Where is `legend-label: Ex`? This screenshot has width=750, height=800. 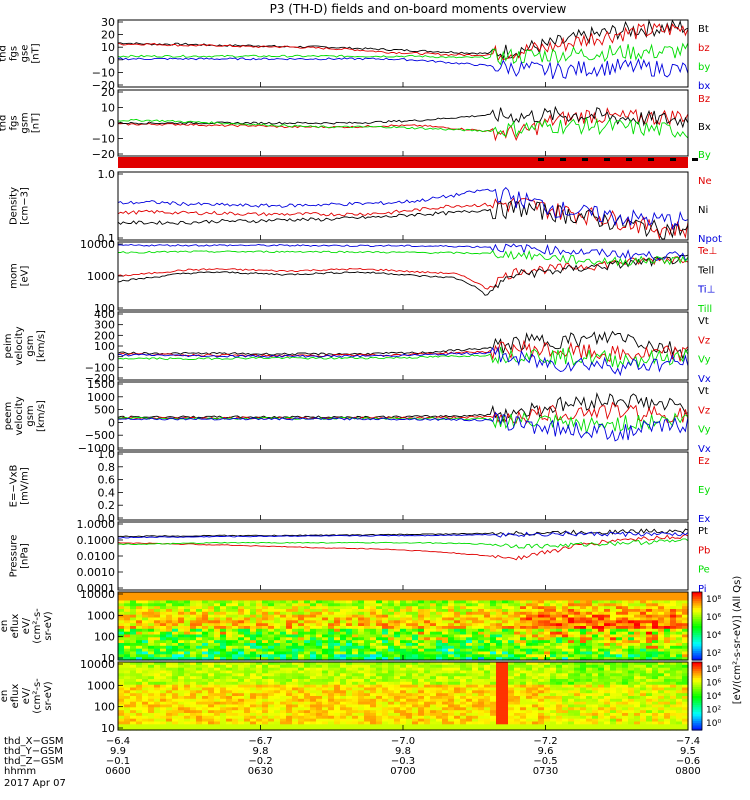
legend-label: Ex is located at coordinates (704, 519).